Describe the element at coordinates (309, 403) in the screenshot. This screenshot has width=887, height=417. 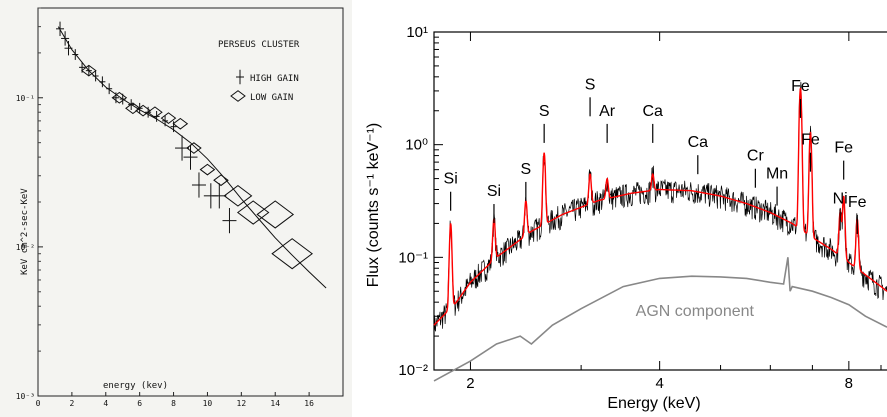
I see `x-tick-label: 16` at that location.